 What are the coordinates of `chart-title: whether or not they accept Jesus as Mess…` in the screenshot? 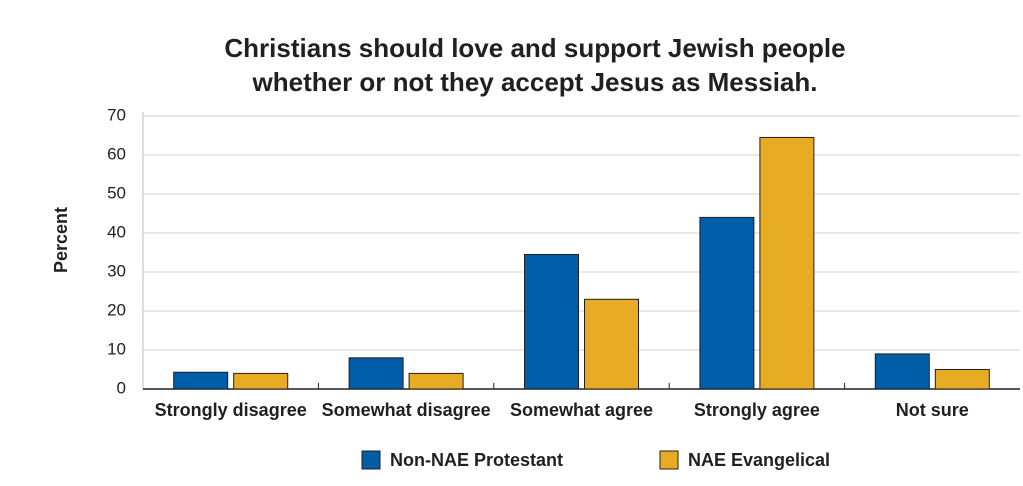 It's located at (535, 82).